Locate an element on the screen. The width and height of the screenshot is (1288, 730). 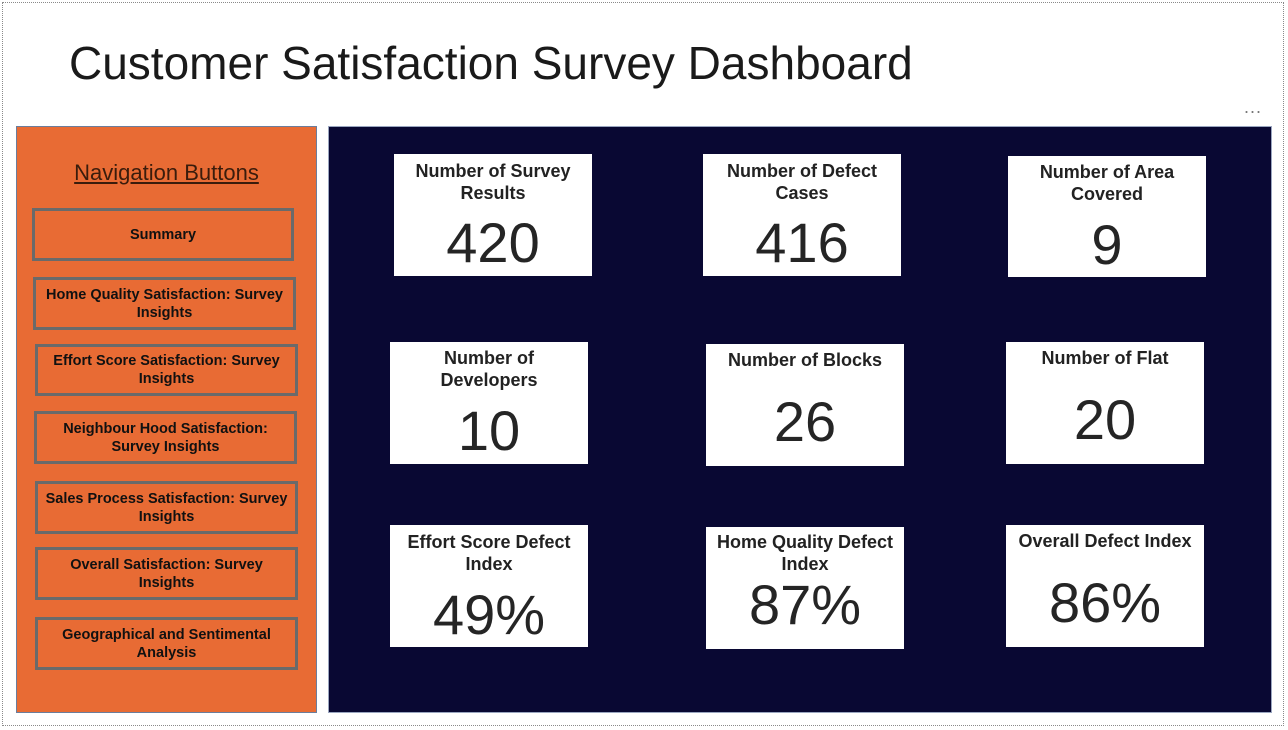
kpi-value: 49% is located at coordinates (489, 614).